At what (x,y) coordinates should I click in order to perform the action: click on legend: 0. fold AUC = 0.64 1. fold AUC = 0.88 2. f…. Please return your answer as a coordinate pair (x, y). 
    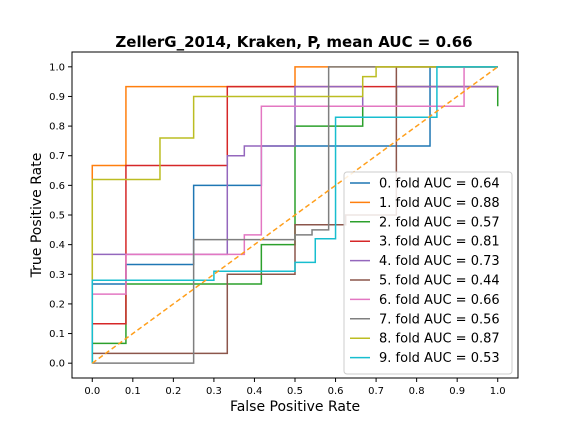
    Looking at the image, I should click on (428, 273).